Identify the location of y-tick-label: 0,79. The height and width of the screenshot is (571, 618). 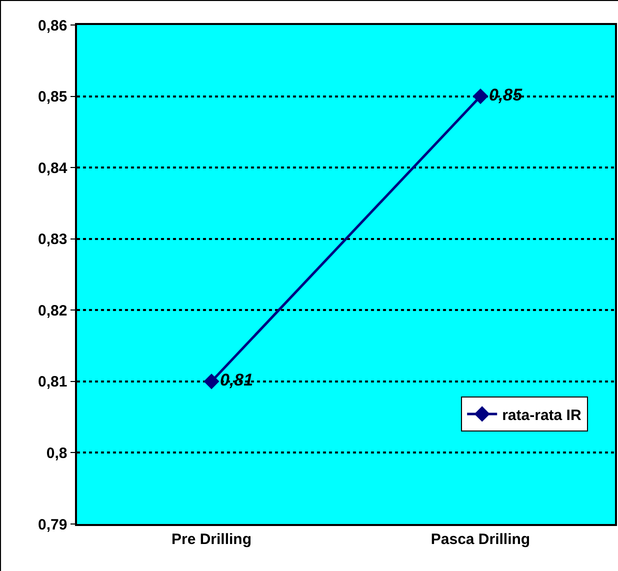
(53, 525).